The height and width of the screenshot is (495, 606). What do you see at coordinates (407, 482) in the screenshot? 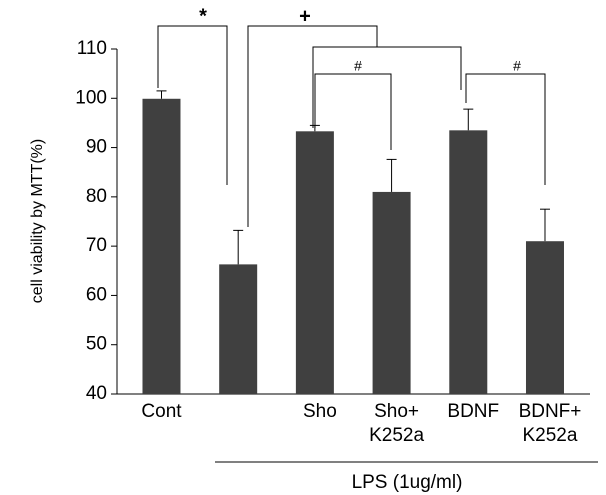
I see `group-label: LPS (1ug/ml)` at bounding box center [407, 482].